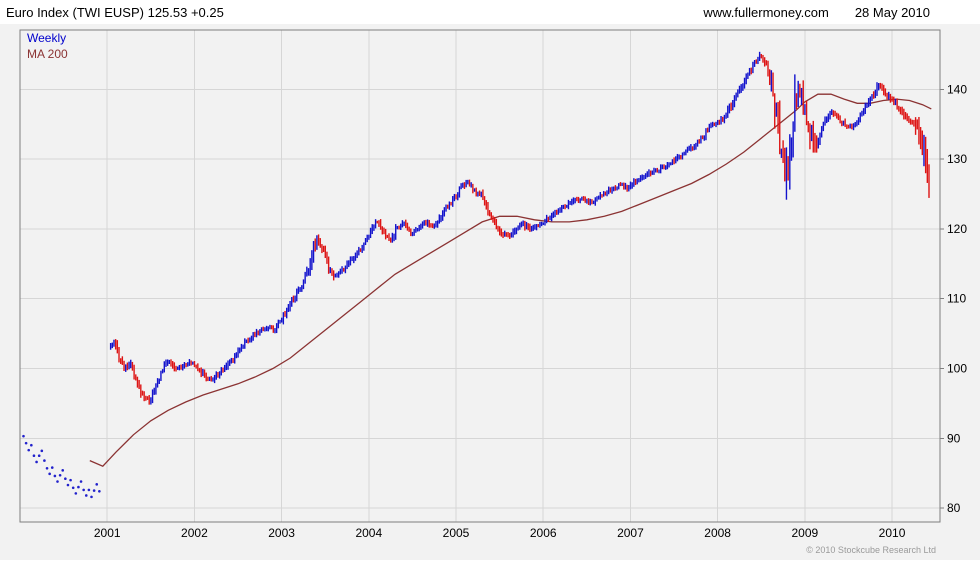  What do you see at coordinates (954, 438) in the screenshot?
I see `svg-text: 90` at bounding box center [954, 438].